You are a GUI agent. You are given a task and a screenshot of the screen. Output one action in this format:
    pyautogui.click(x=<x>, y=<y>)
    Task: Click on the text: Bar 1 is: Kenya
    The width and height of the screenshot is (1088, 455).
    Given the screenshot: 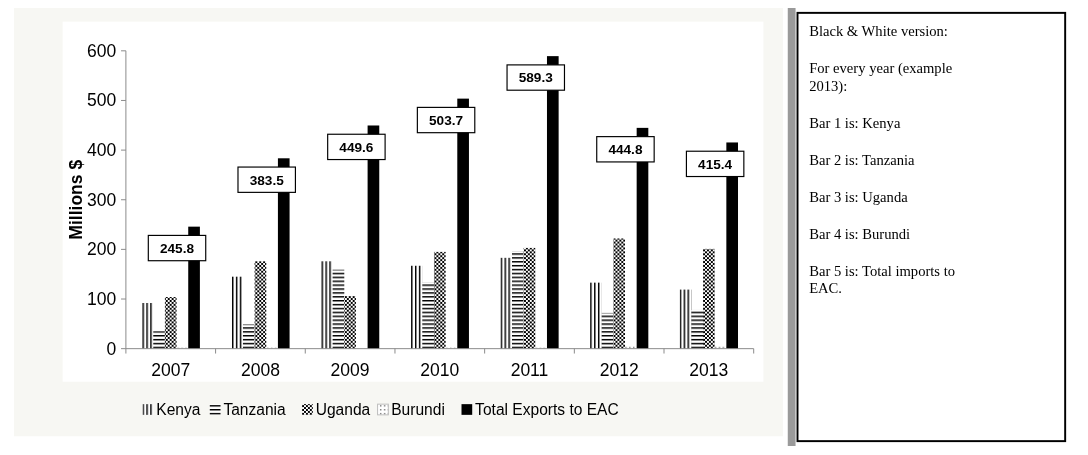 What is the action you would take?
    pyautogui.click(x=855, y=122)
    